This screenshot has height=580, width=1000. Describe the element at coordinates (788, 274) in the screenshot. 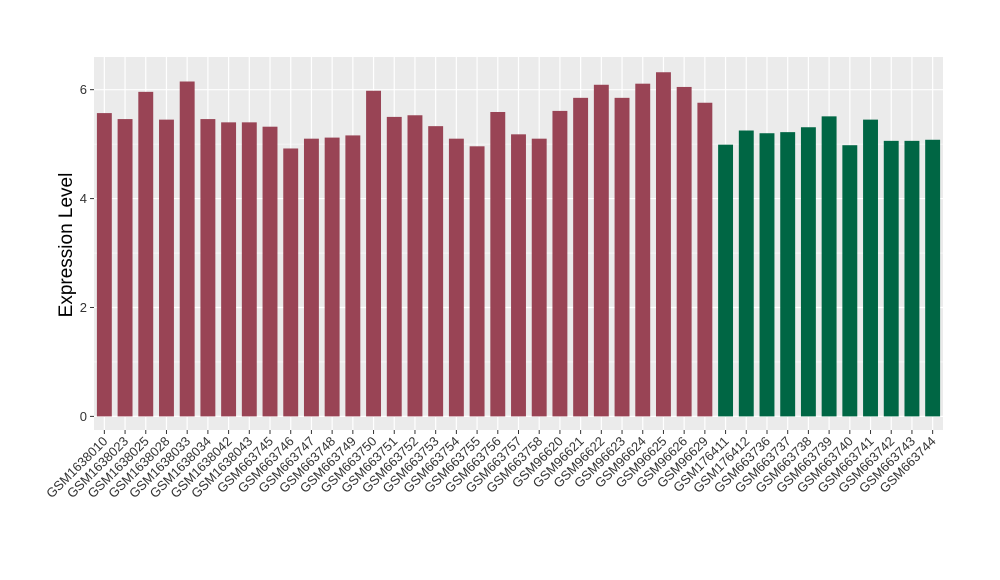

I see `bar-GSM663737` at that location.